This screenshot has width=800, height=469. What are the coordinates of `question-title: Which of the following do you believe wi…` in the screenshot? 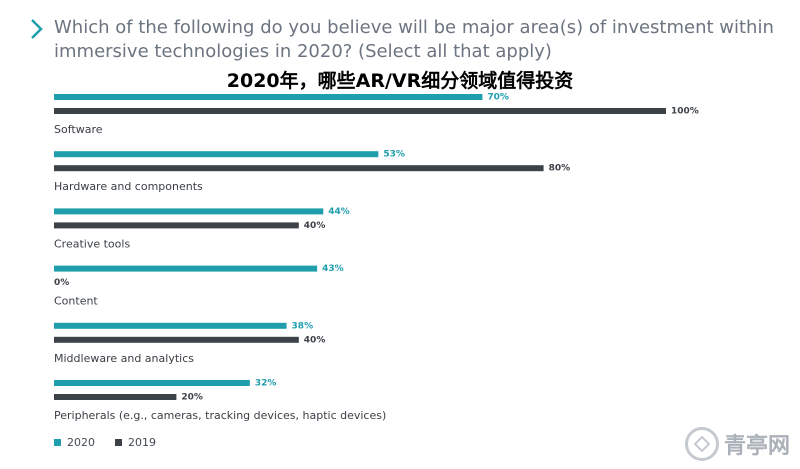 It's located at (414, 39).